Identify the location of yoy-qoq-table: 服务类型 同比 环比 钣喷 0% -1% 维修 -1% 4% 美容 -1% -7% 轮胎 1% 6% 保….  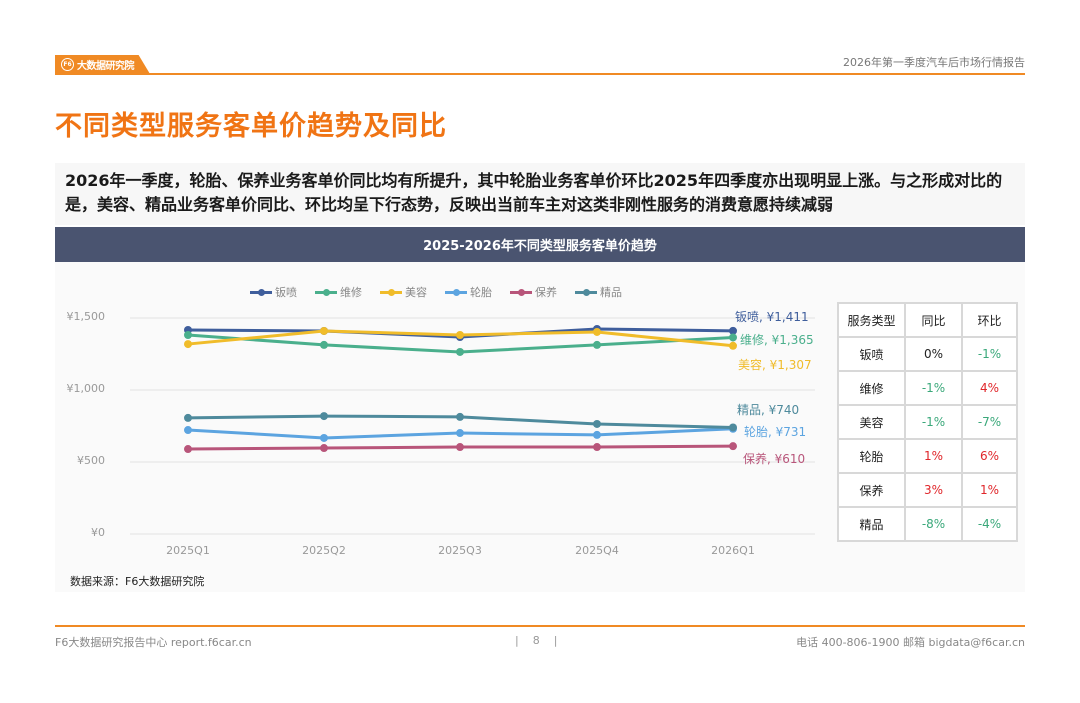
(927, 422).